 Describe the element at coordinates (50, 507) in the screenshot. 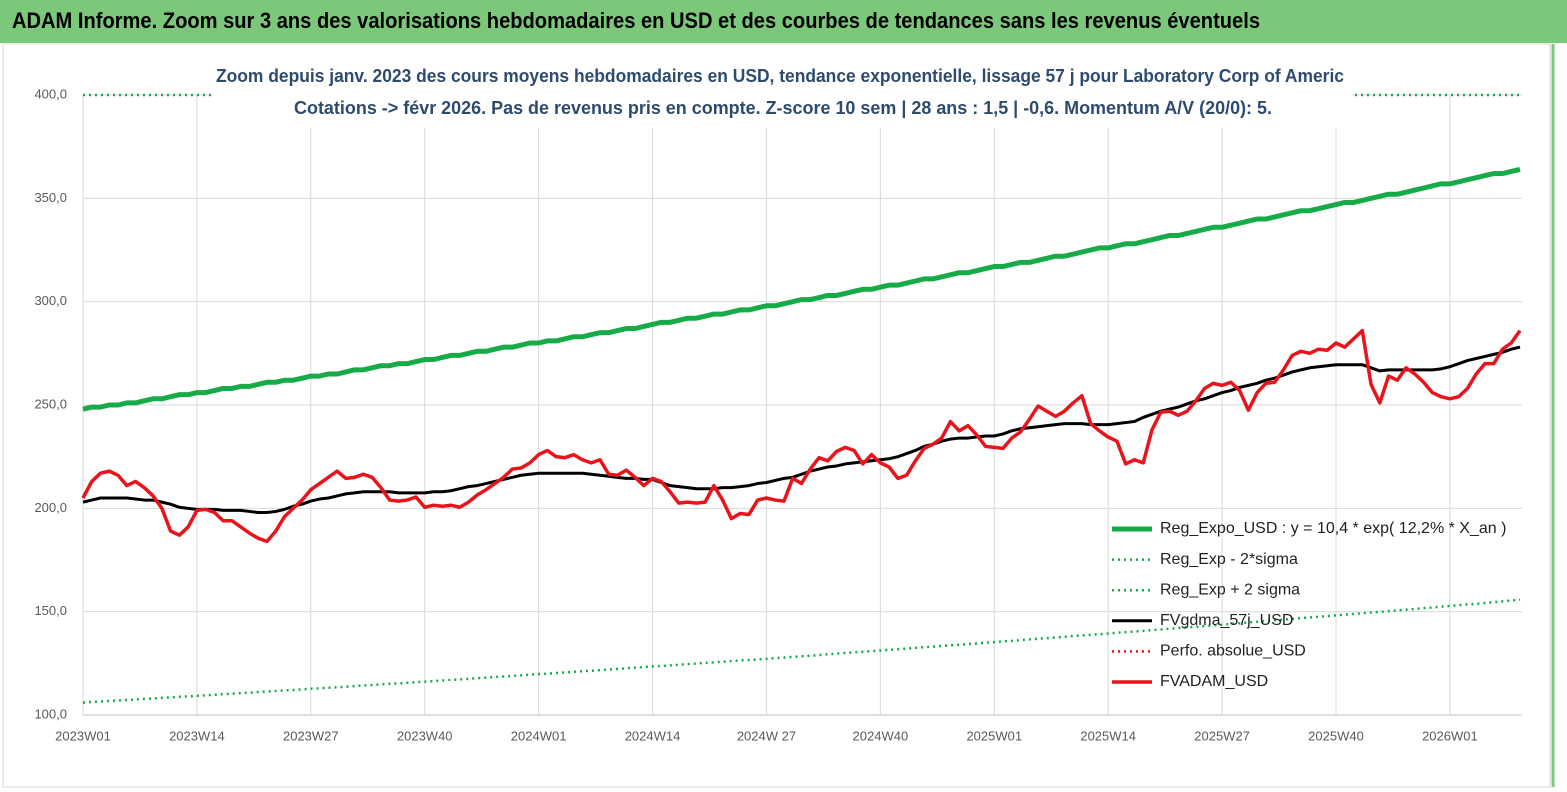

I see `y-tick-label: 200,0` at that location.